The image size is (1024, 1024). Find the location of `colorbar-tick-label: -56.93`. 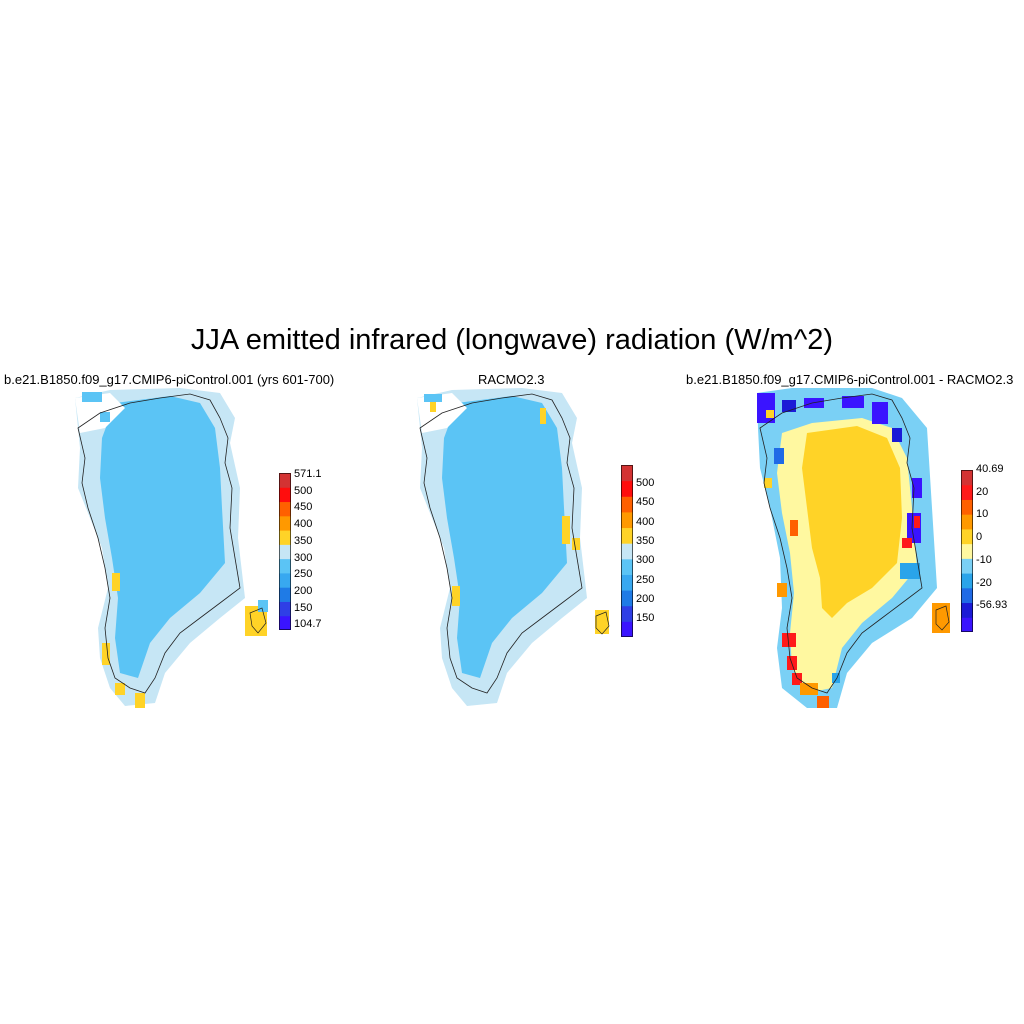

colorbar-tick-label: -56.93 is located at coordinates (992, 605).